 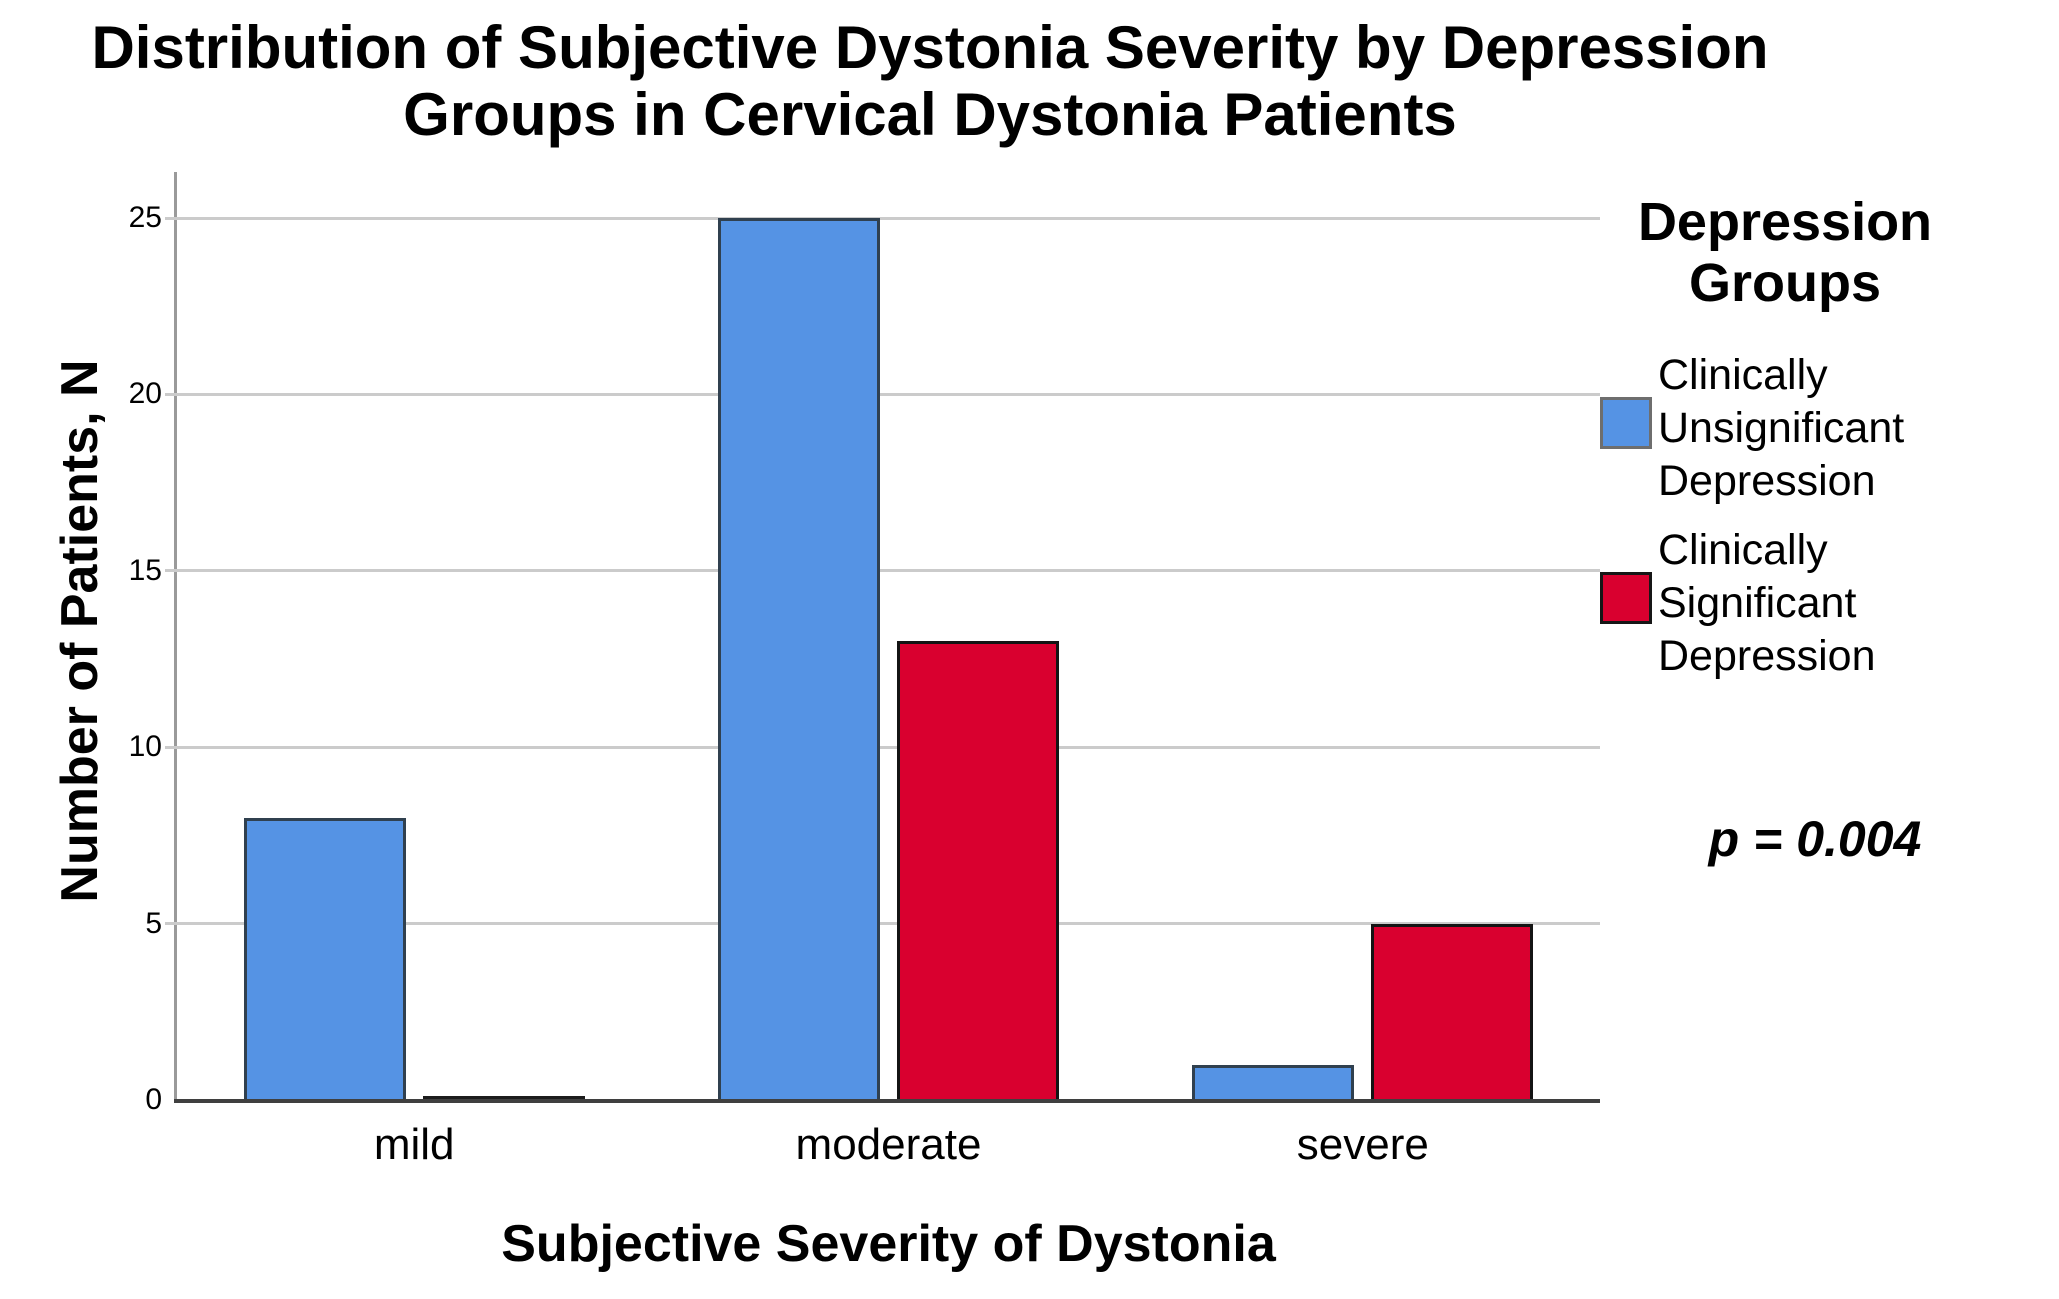 What do you see at coordinates (888, 1244) in the screenshot?
I see `x-axis-title: Subjective Severity of Dystonia` at bounding box center [888, 1244].